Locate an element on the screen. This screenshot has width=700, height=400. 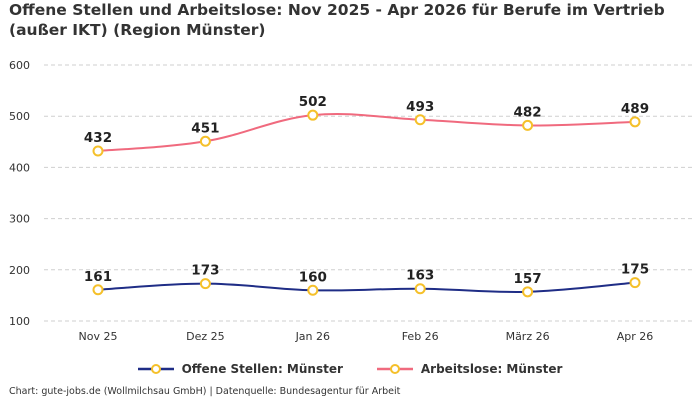
series-line-arbeitslose is located at coordinates (366, 133).